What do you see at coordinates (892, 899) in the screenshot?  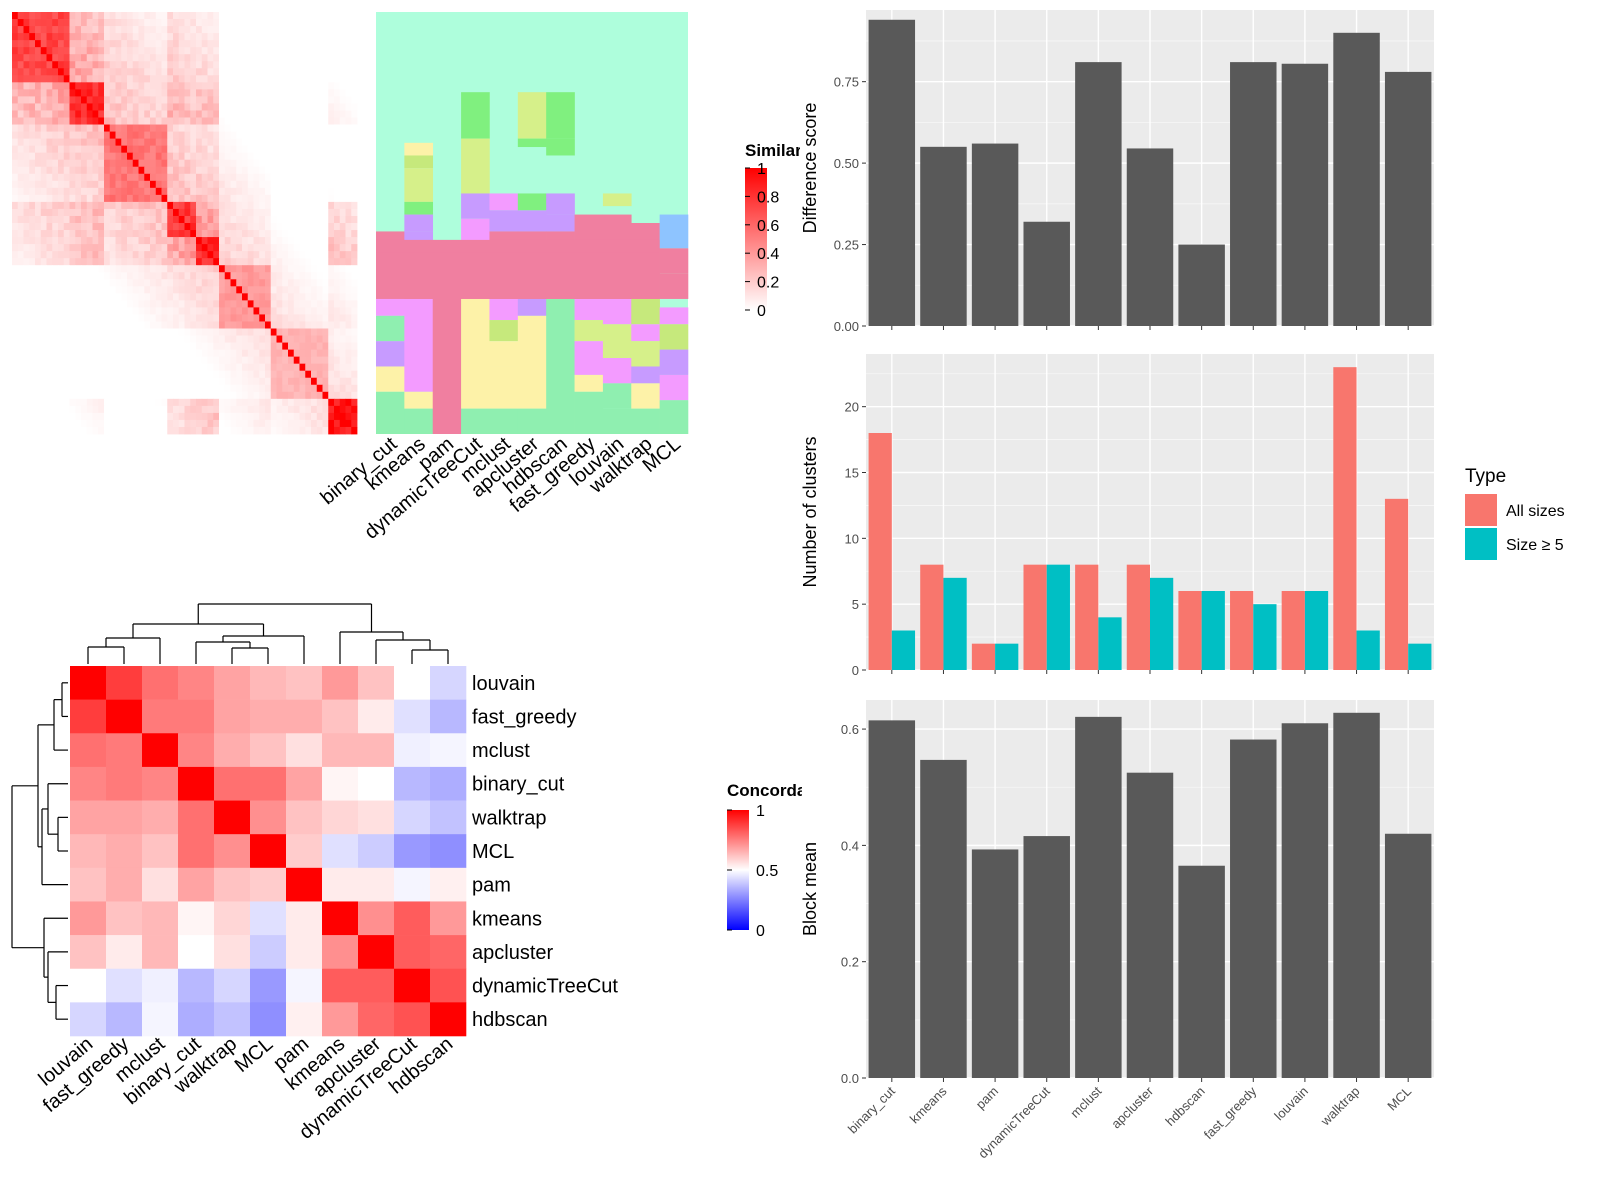 I see `bar` at bounding box center [892, 899].